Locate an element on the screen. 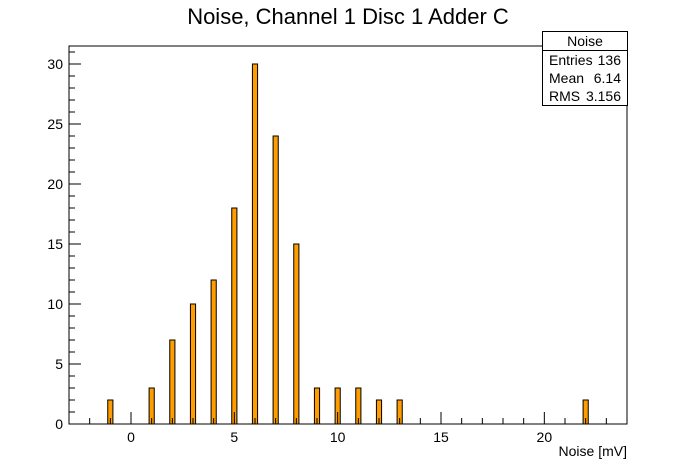 This screenshot has height=472, width=696. y-tick-label: 25 is located at coordinates (55, 124).